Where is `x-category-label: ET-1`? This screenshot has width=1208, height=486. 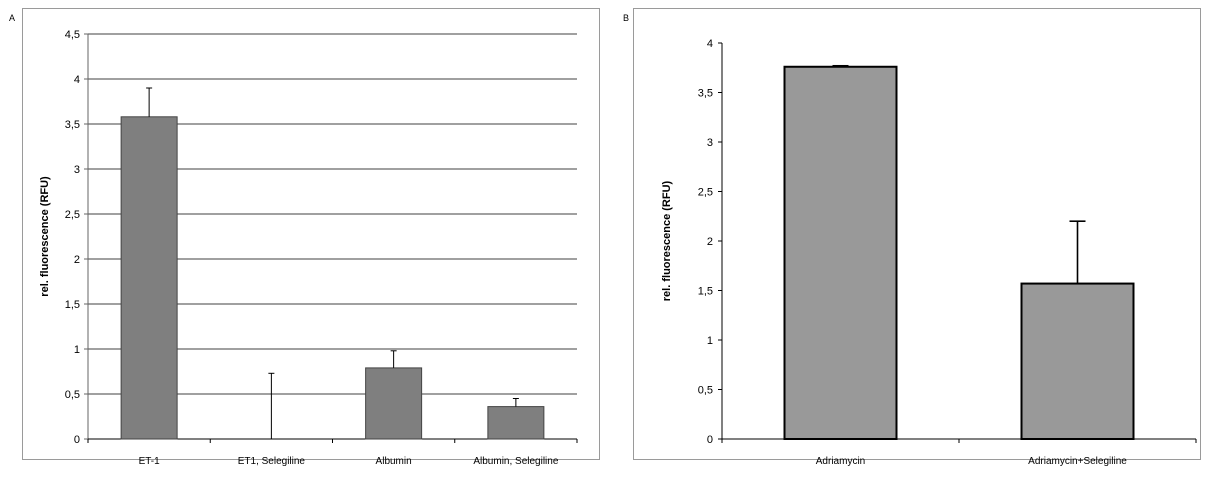
x-category-label: ET-1 is located at coordinates (150, 461).